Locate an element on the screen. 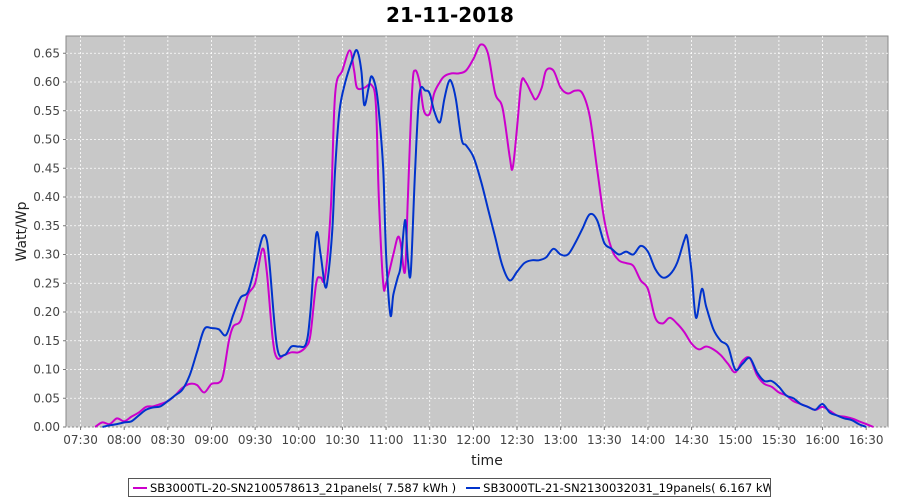 This screenshot has height=500, width=900. y-tick-label: 0.15 is located at coordinates (46, 341).